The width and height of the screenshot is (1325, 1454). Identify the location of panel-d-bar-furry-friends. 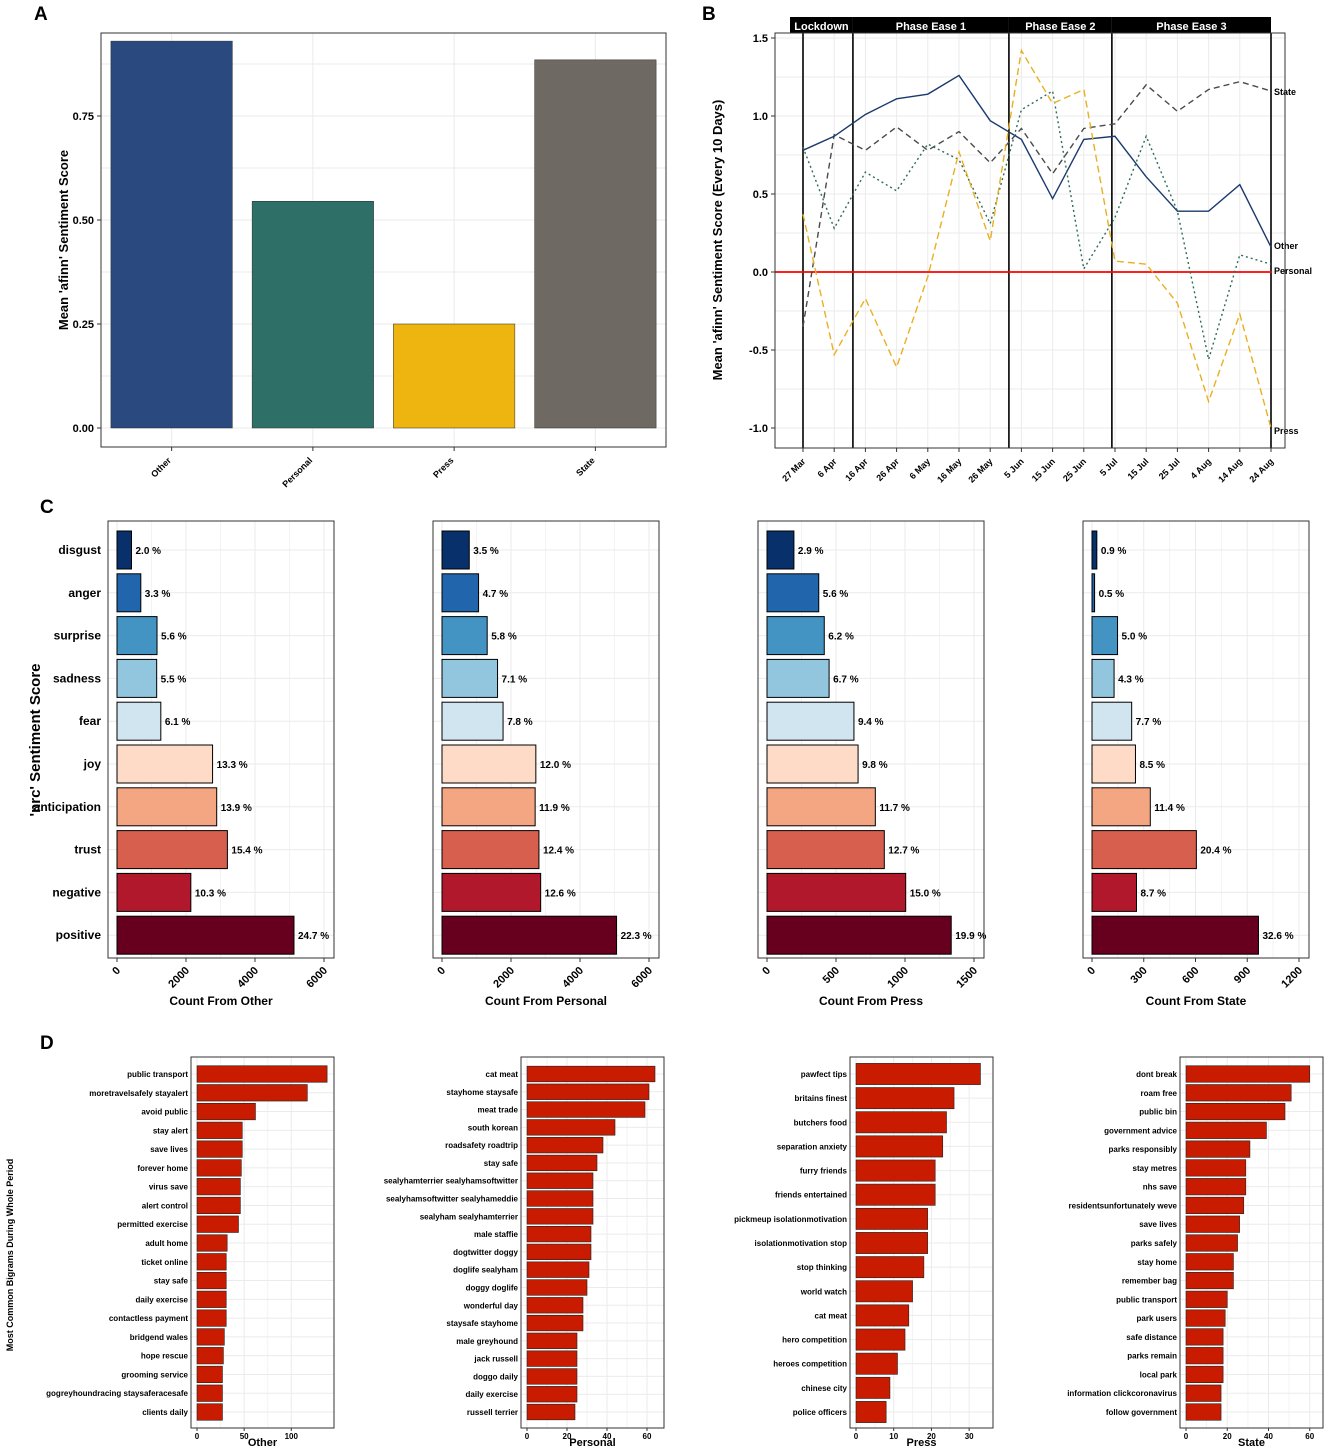
(895, 1170).